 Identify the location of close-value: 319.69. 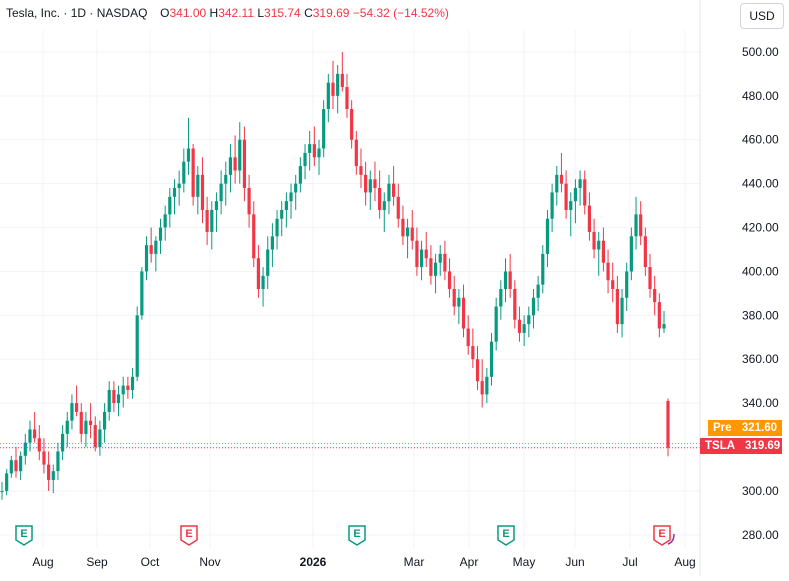
(331, 13).